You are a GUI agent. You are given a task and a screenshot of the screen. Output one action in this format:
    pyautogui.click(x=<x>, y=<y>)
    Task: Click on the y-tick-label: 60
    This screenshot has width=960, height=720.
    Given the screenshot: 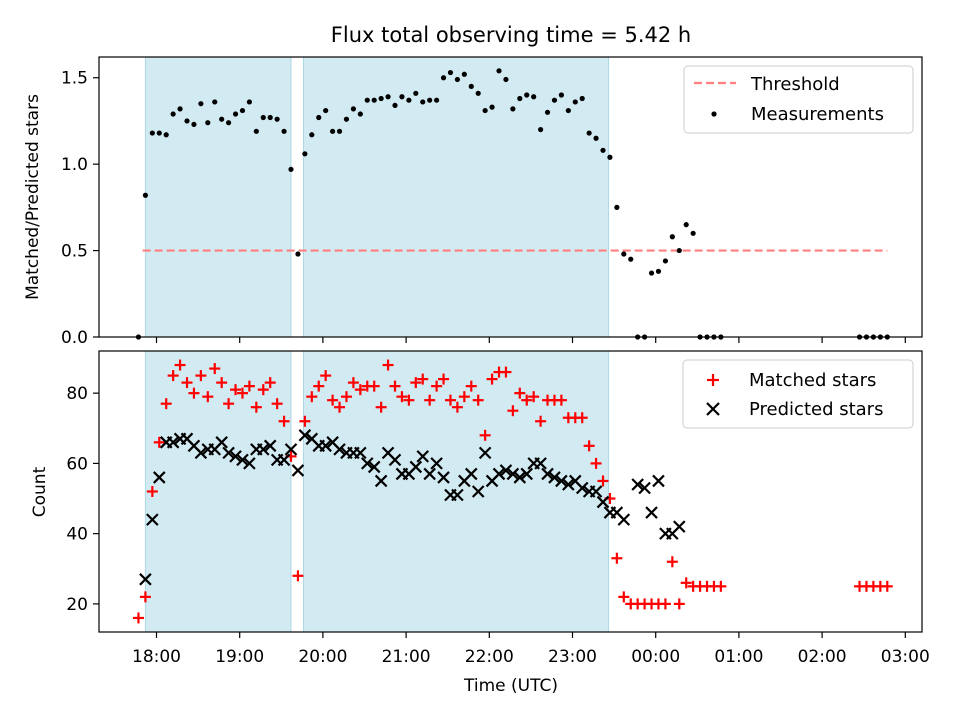 What is the action you would take?
    pyautogui.click(x=77, y=464)
    